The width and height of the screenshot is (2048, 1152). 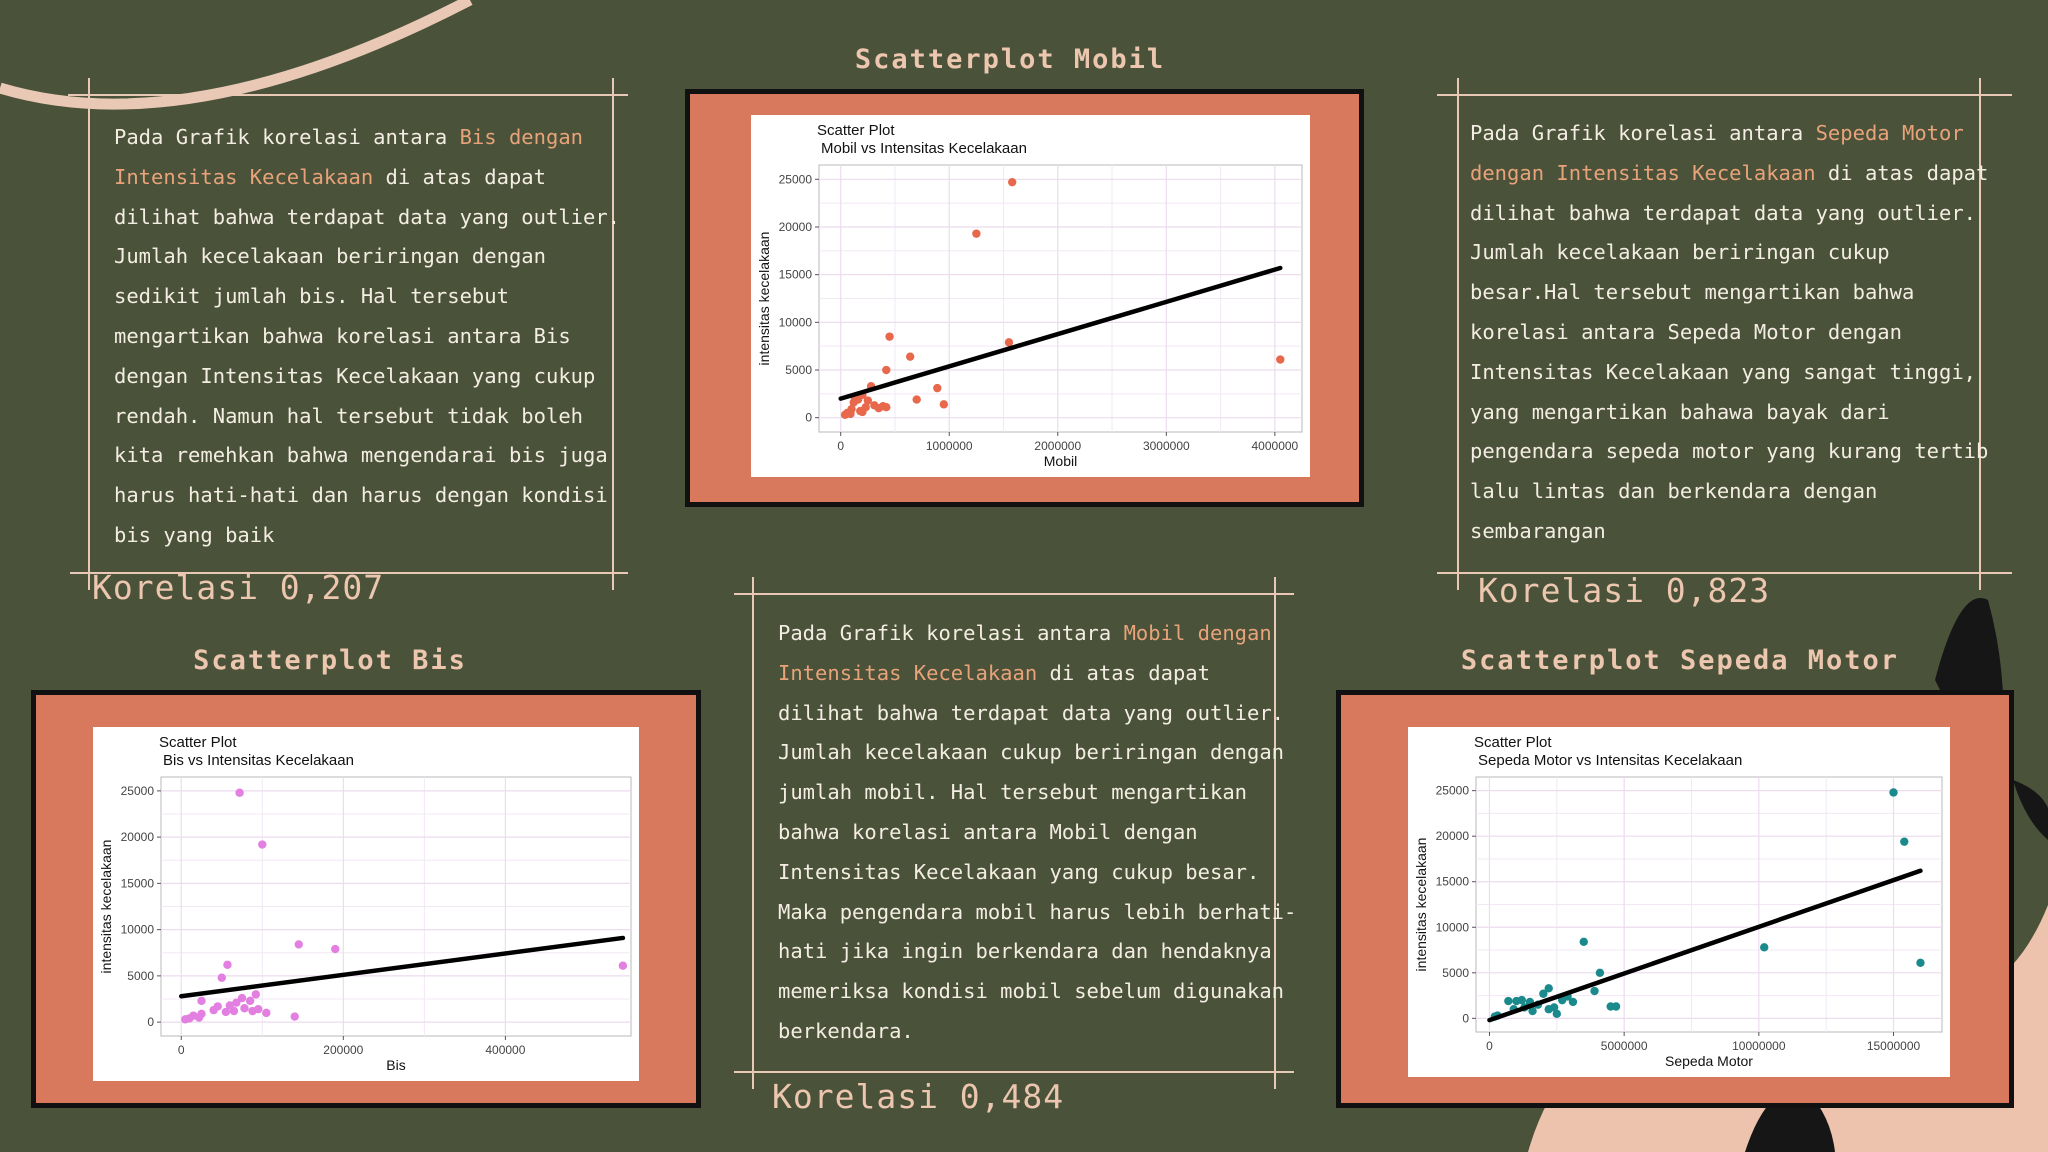 I want to click on highlight-text: Bis dengan, so click(x=521, y=137).